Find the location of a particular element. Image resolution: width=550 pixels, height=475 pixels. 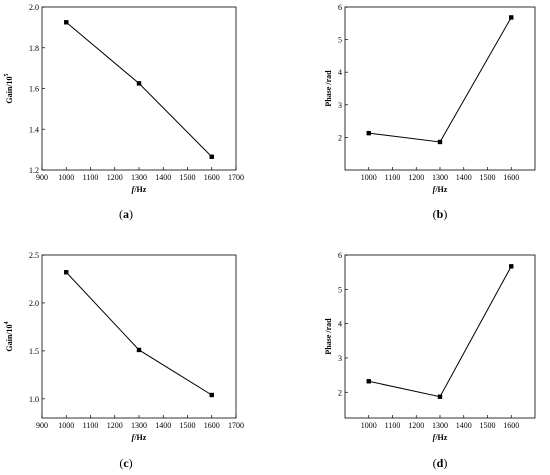

caption-letter: d is located at coordinates (440, 463).